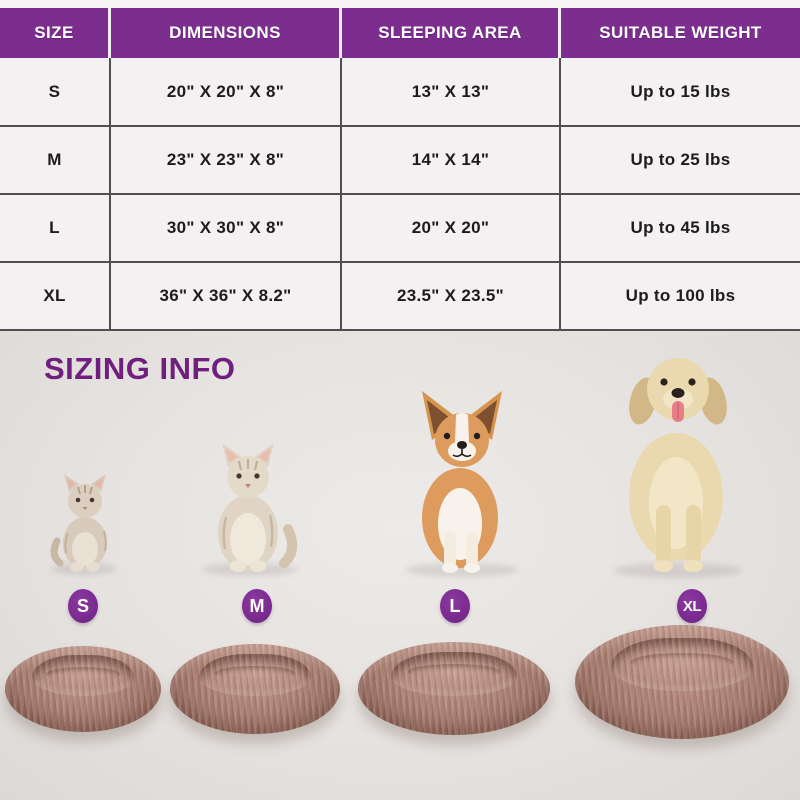 The width and height of the screenshot is (800, 800). What do you see at coordinates (140, 368) in the screenshot?
I see `sizing-info-title: SIZING INFO` at bounding box center [140, 368].